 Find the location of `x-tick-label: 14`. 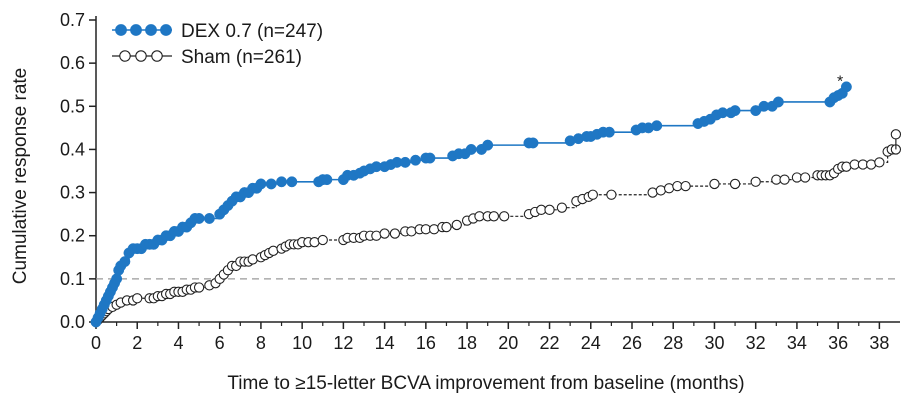

x-tick-label: 14 is located at coordinates (385, 343).